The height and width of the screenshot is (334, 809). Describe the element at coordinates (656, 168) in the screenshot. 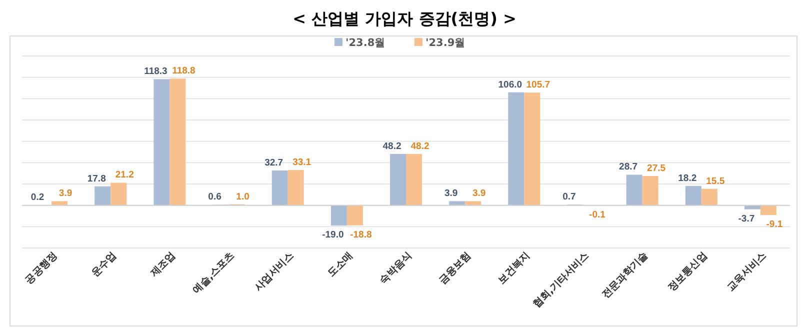

I see `data-label: 27.5` at that location.